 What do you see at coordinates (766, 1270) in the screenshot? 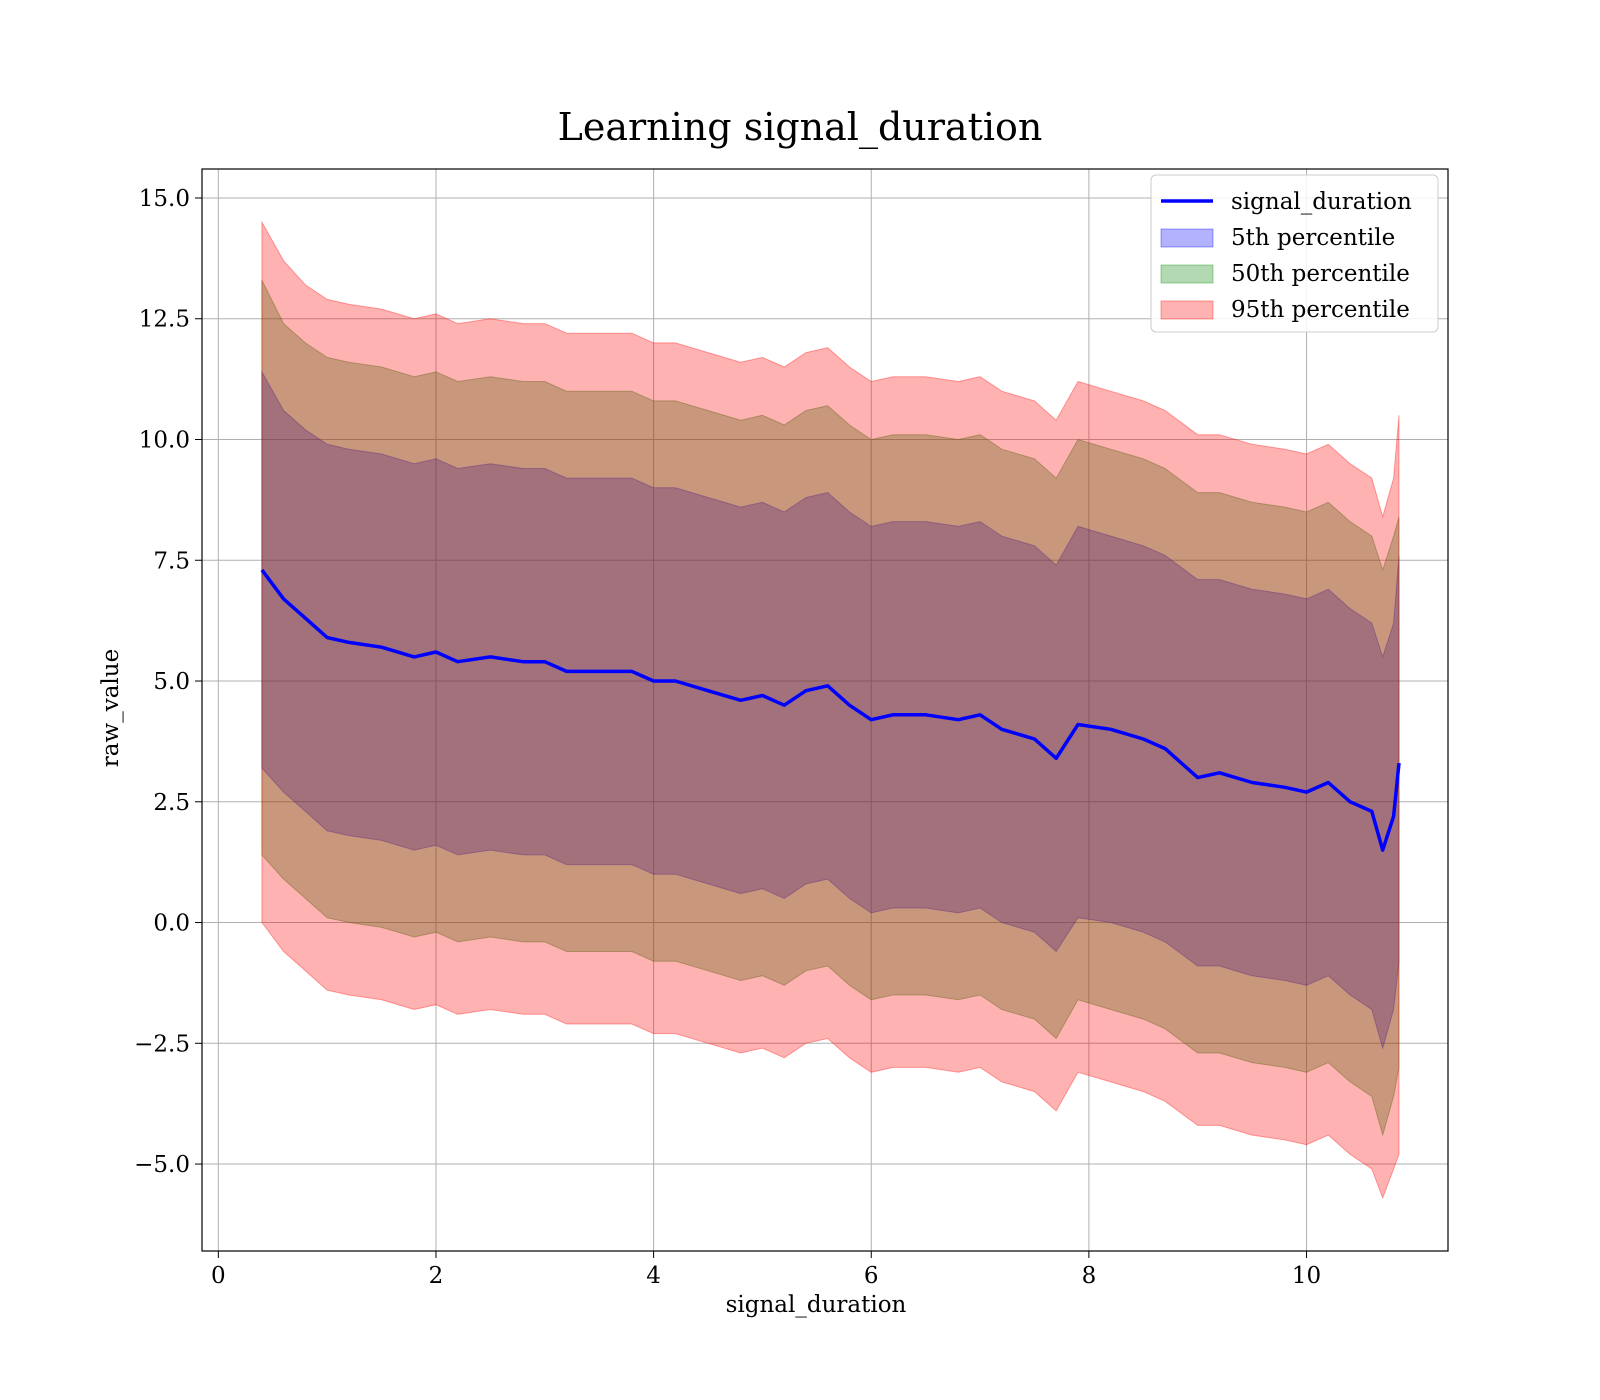
I see `x-axis-ticks: 0 2 4 6 8 10` at bounding box center [766, 1270].